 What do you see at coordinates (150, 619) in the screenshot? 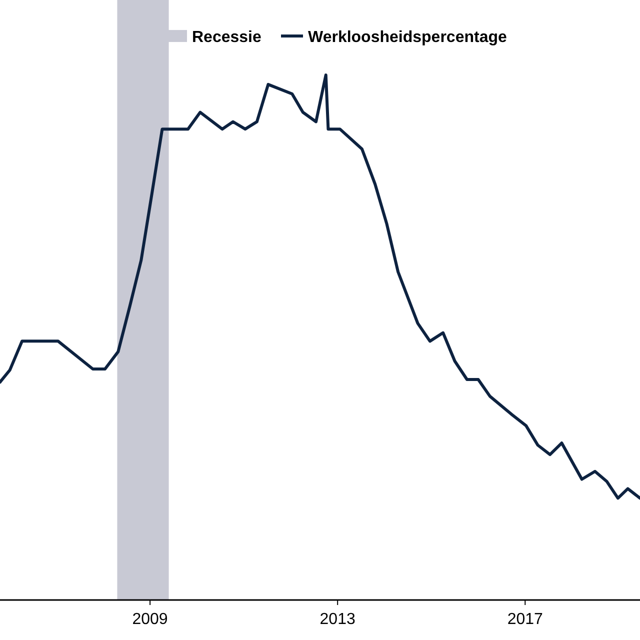
I see `x-tick-label: 2009` at bounding box center [150, 619].